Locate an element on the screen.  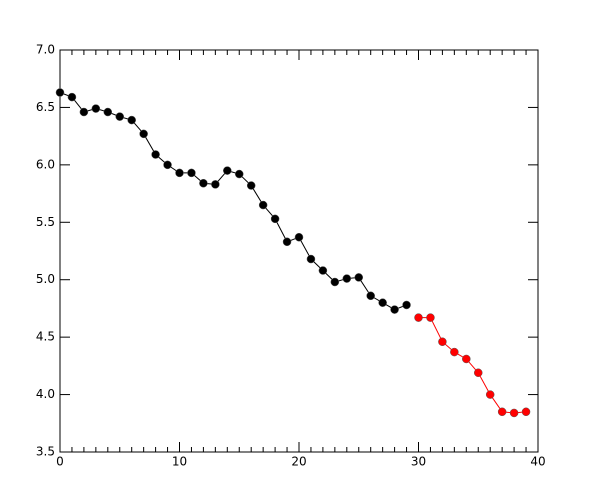
x-tick-label: 30 is located at coordinates (418, 462).